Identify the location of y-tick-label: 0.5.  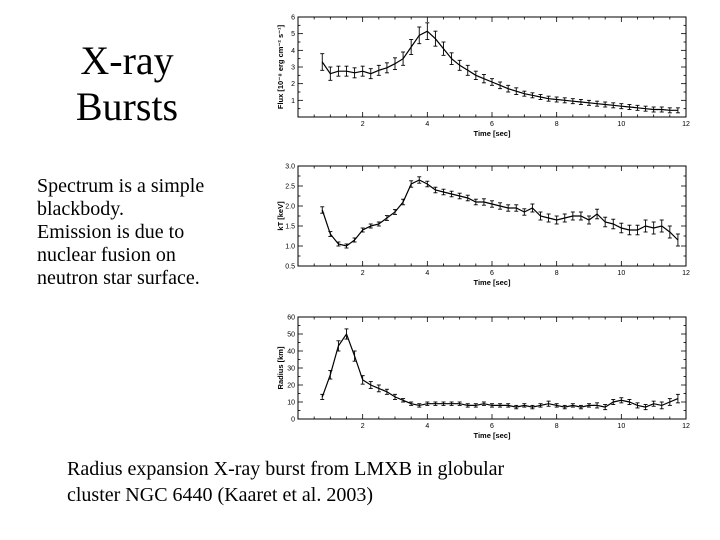
(290, 267).